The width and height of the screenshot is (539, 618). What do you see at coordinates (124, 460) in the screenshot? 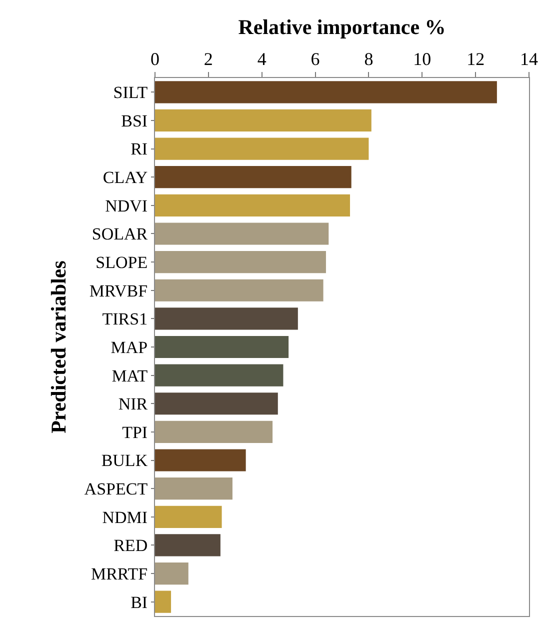
I see `y-tick-label: BULK` at bounding box center [124, 460].